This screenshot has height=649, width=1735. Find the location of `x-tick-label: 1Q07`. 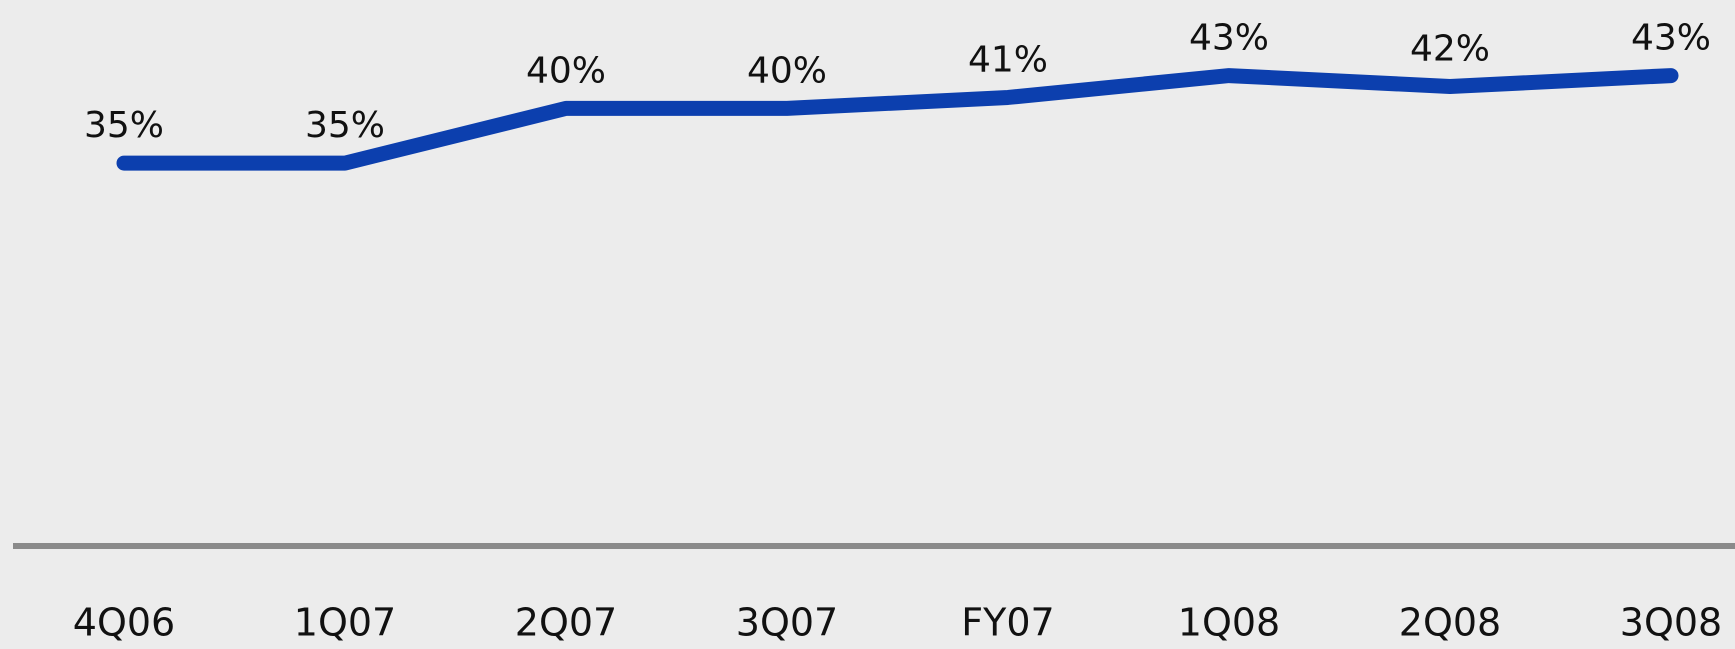

x-tick-label: 1Q07 is located at coordinates (345, 623).